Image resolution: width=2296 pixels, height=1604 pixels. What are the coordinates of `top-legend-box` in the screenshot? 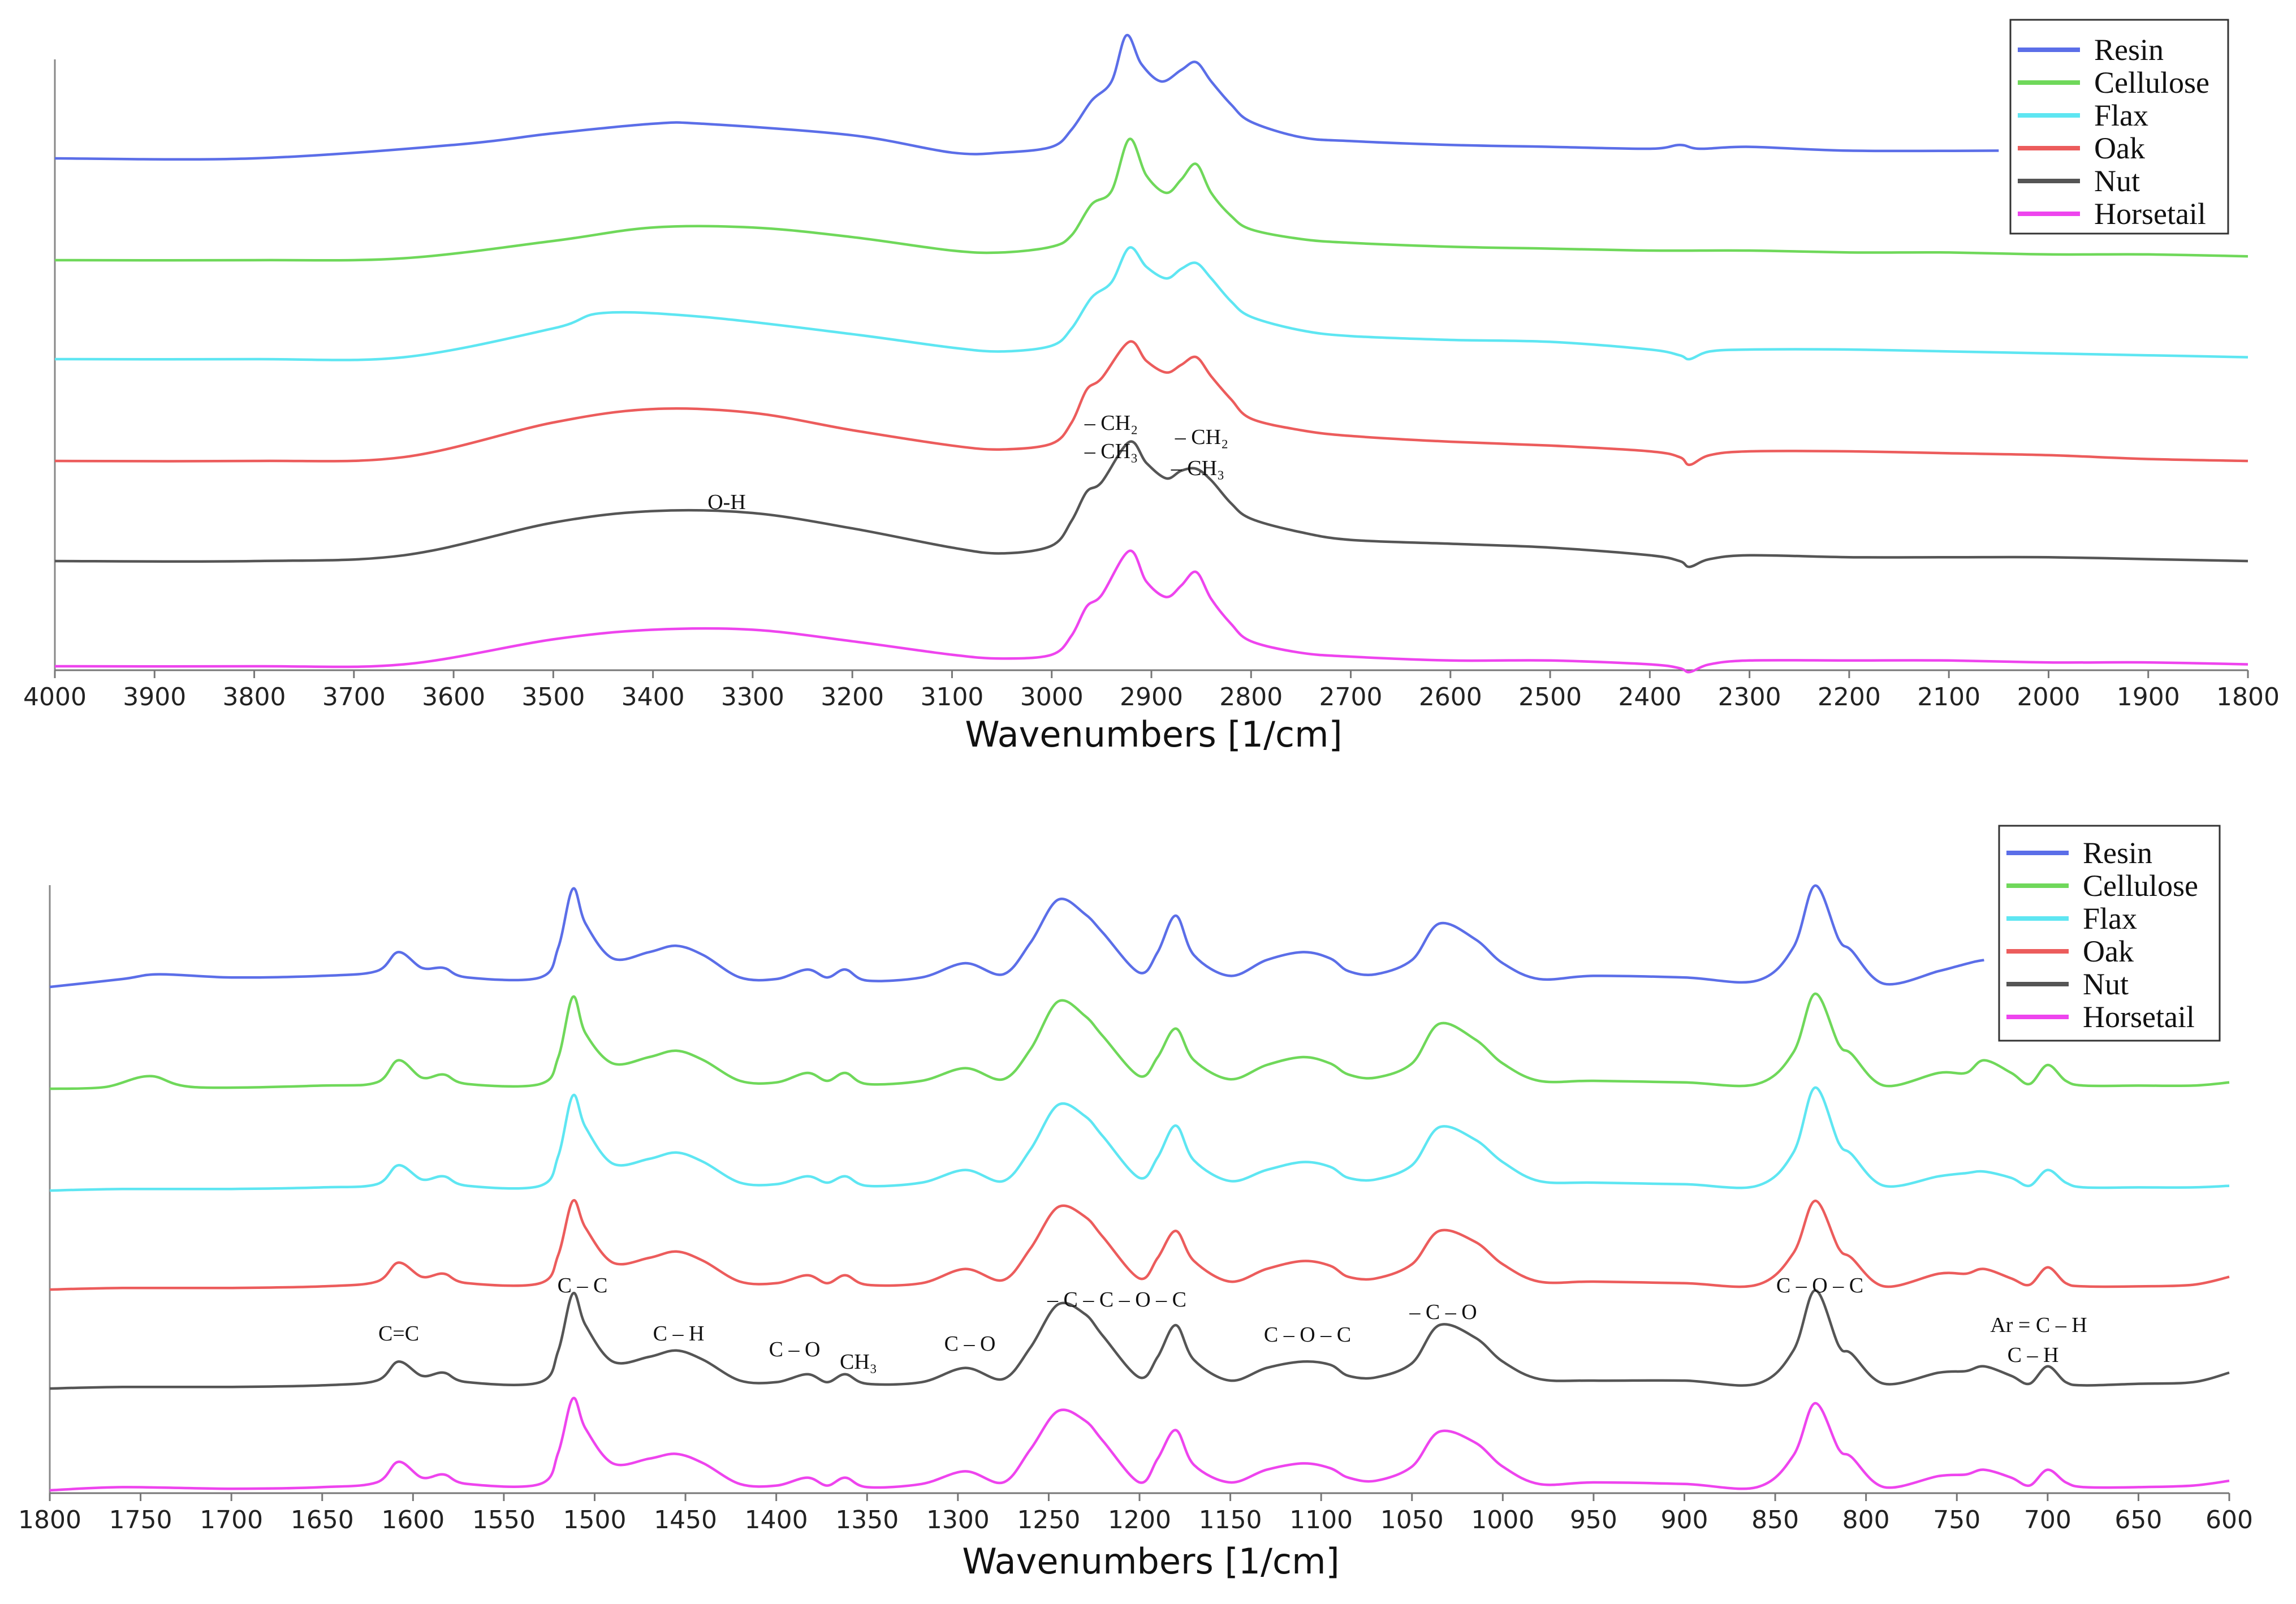 It's located at (2119, 127).